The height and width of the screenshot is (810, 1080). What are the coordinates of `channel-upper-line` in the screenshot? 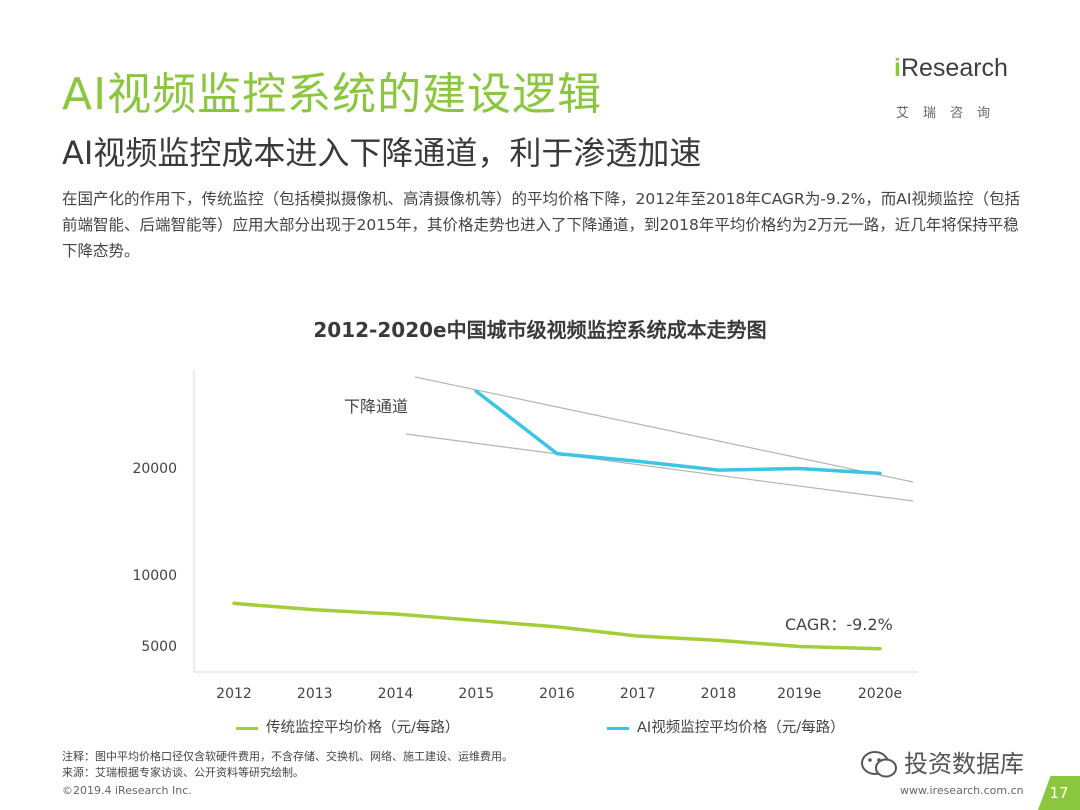 It's located at (664, 429).